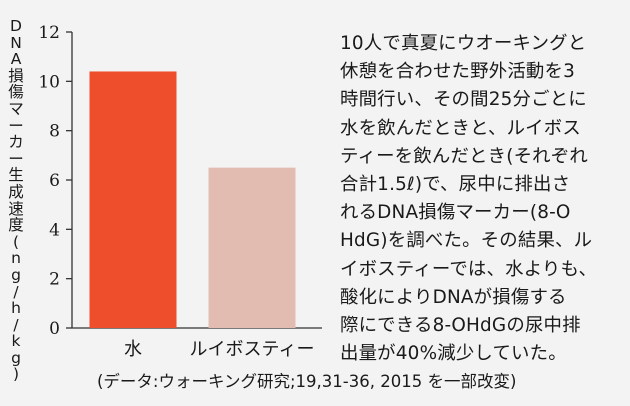 The width and height of the screenshot is (630, 406). I want to click on y-axis-label-char: 生, so click(16, 175).